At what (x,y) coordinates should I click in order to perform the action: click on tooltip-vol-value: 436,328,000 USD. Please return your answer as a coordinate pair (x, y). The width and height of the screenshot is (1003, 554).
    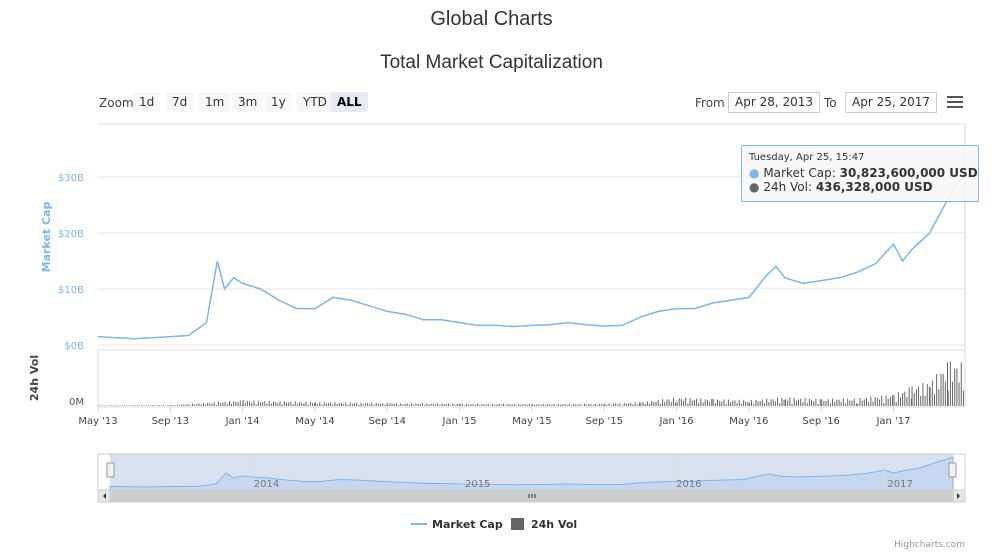
    Looking at the image, I should click on (874, 187).